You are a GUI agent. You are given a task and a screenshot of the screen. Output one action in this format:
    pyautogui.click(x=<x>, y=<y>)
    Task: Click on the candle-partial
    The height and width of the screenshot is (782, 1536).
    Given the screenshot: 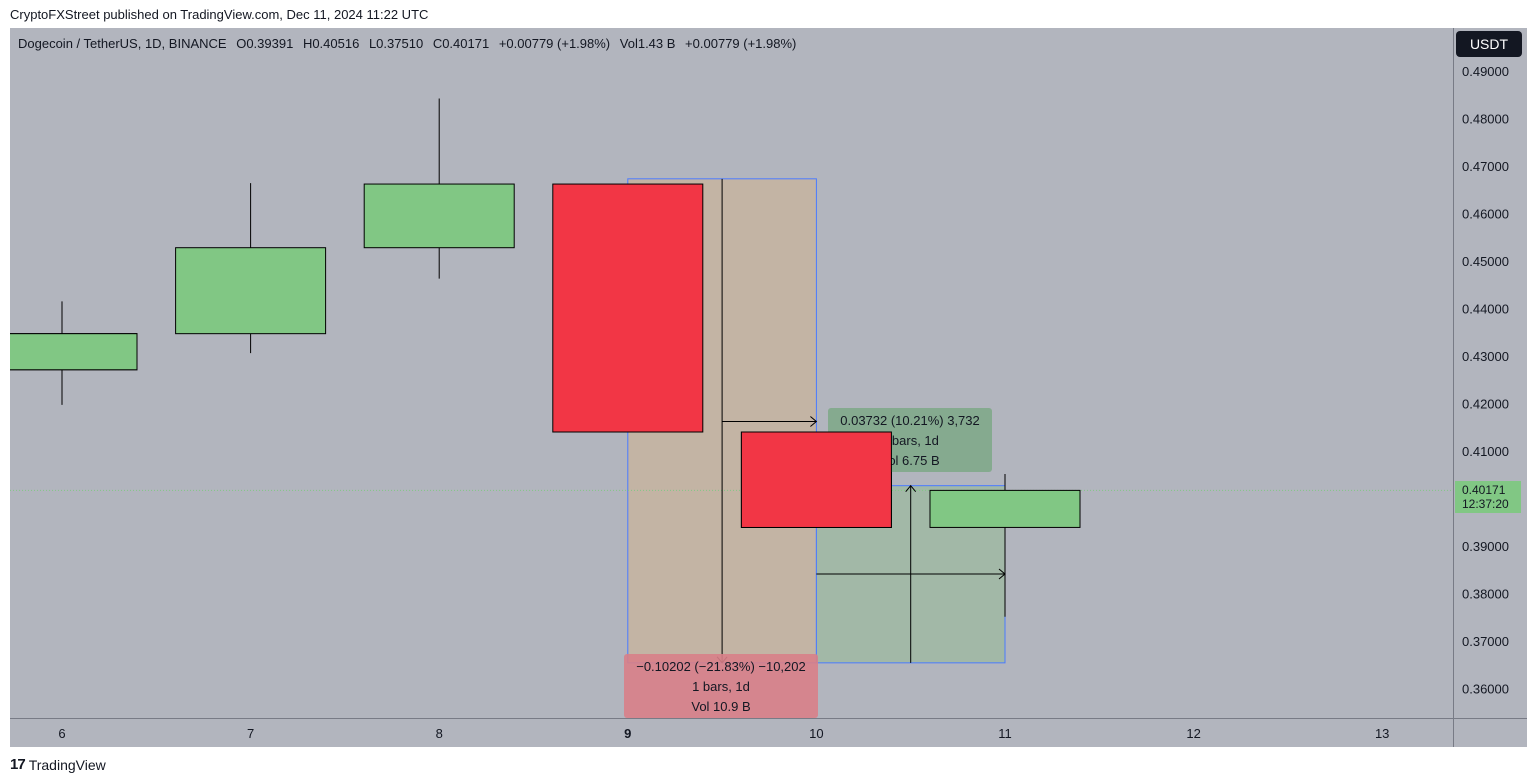 What is the action you would take?
    pyautogui.click(x=74, y=352)
    